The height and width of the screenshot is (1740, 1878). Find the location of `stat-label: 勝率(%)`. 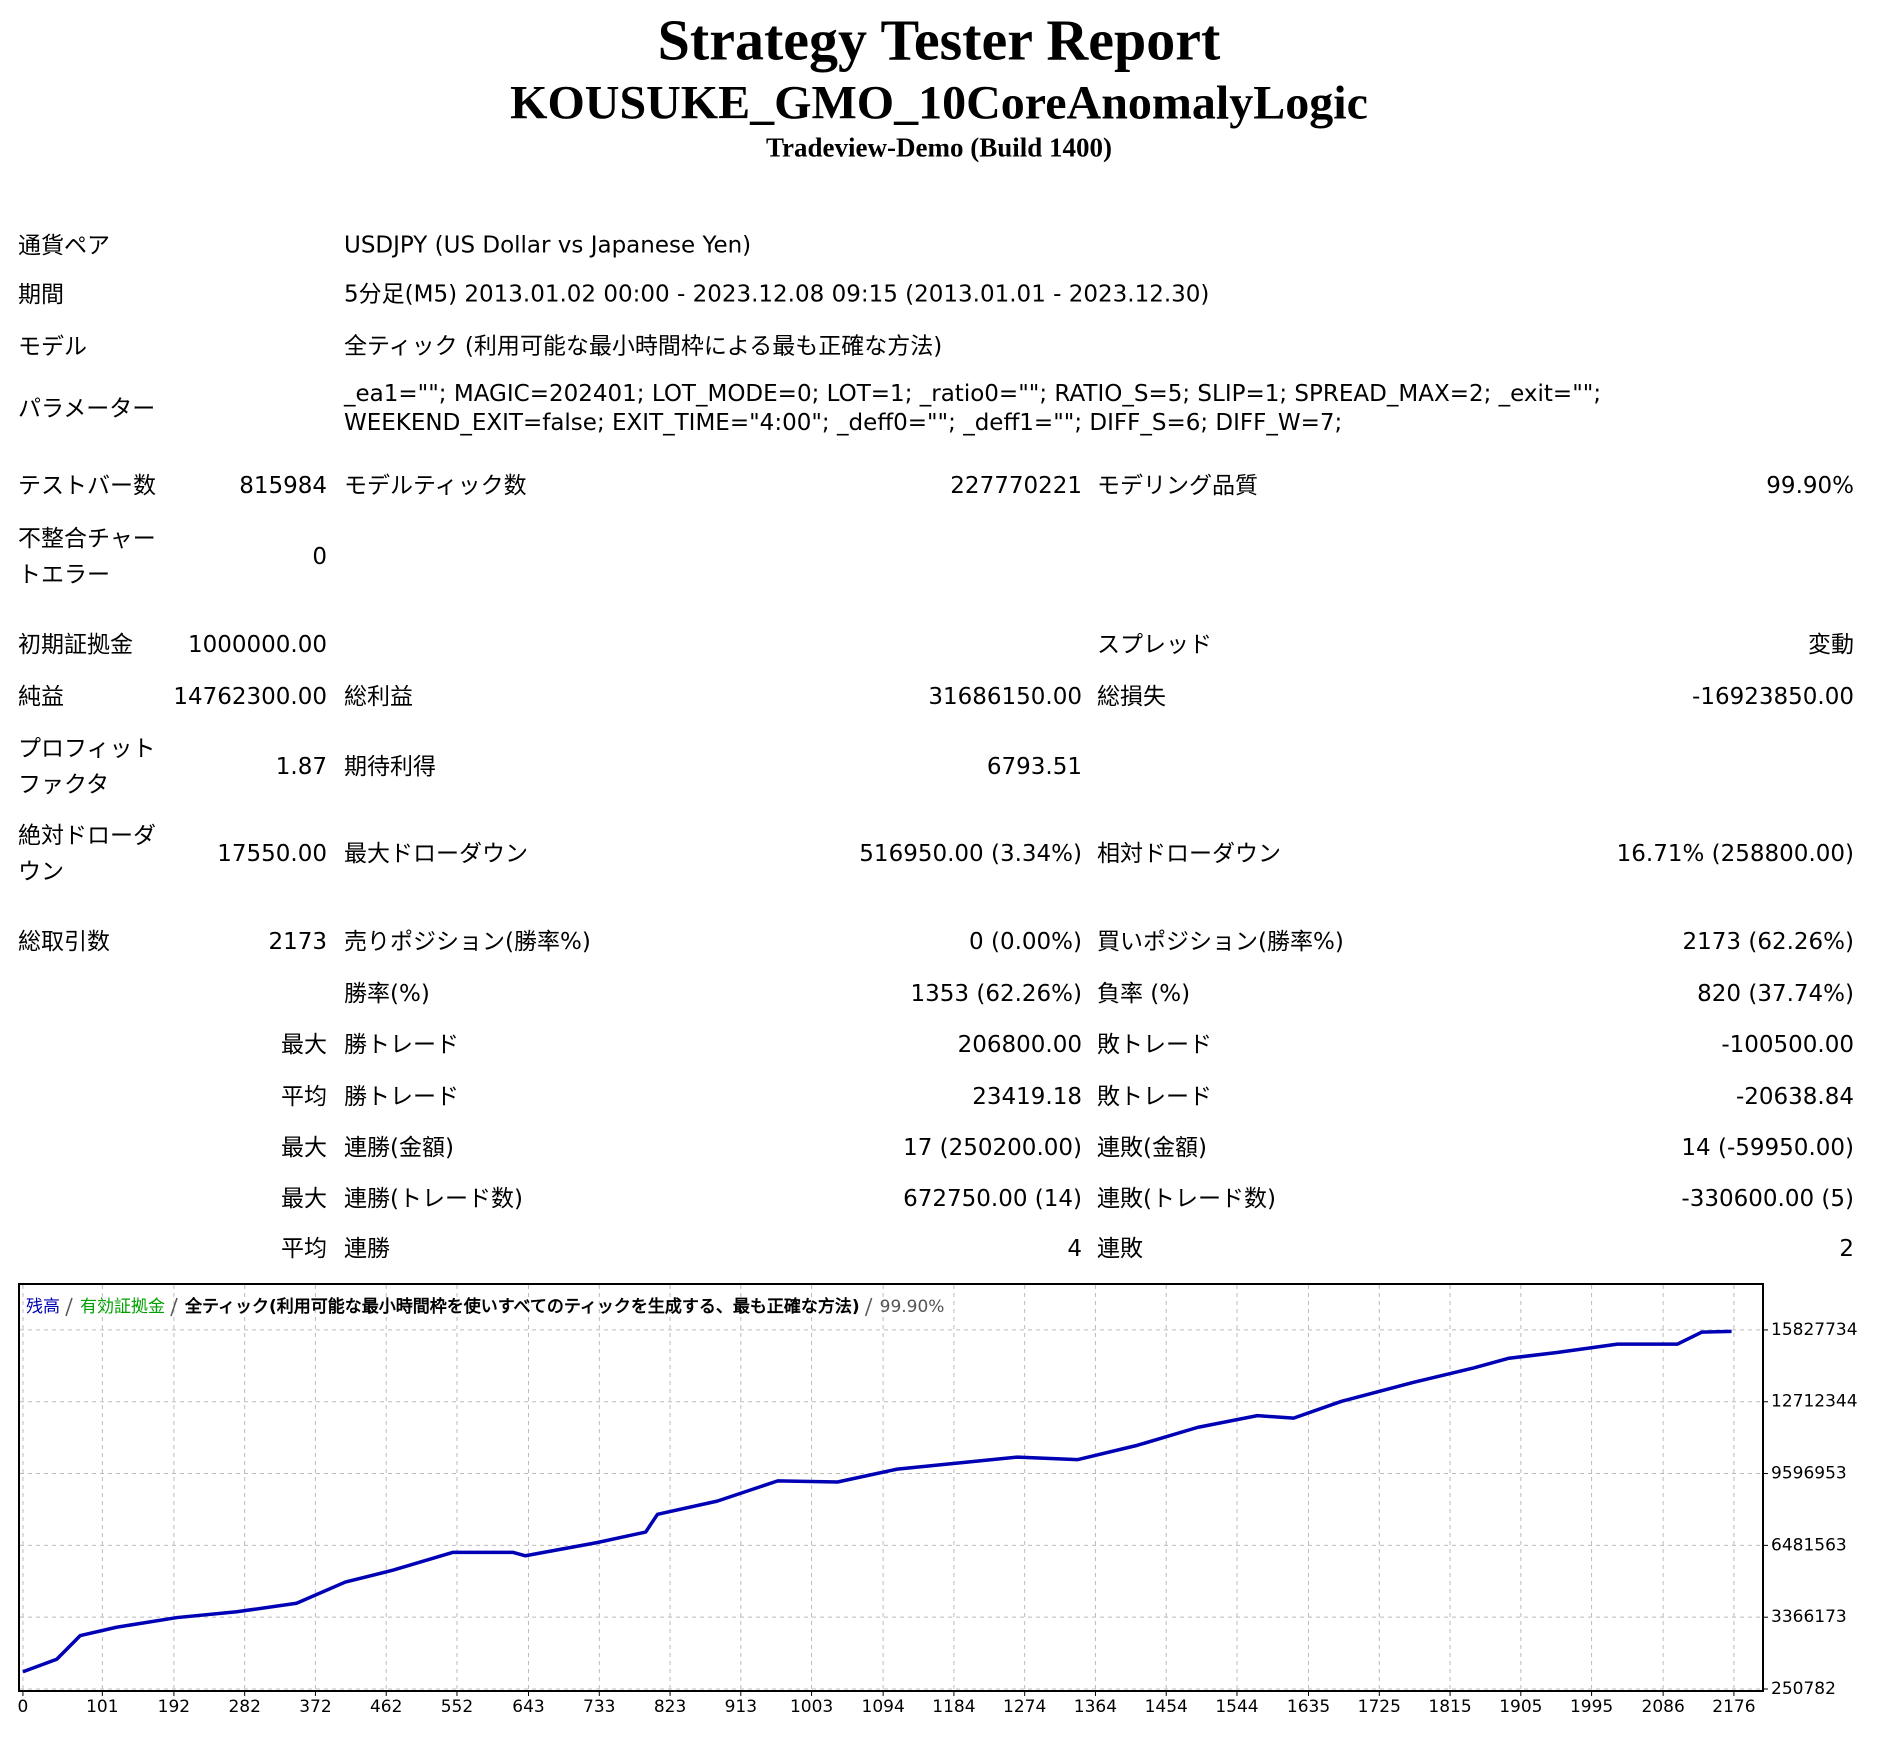

stat-label: 勝率(%) is located at coordinates (387, 994).